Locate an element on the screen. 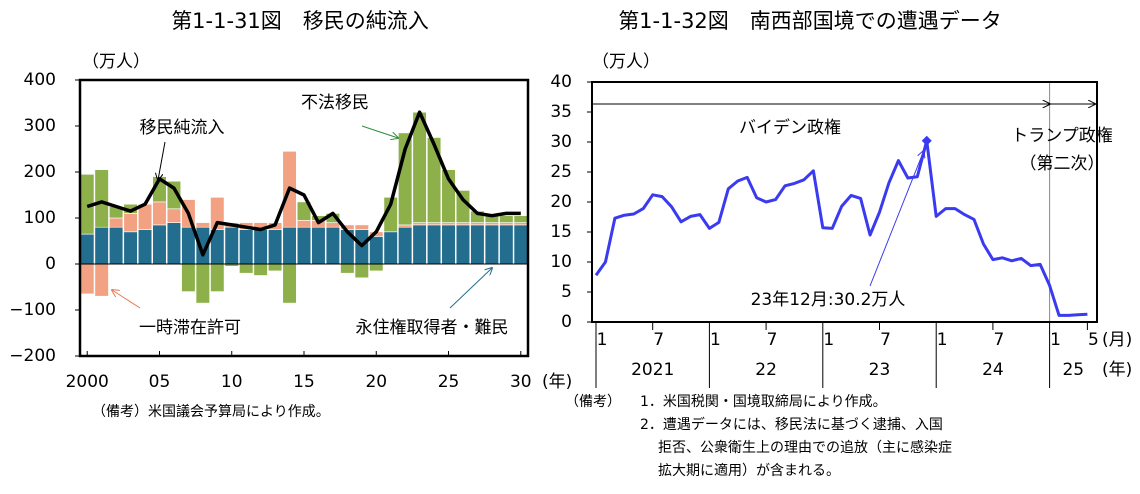  y-tick-label: 25 is located at coordinates (561, 172).